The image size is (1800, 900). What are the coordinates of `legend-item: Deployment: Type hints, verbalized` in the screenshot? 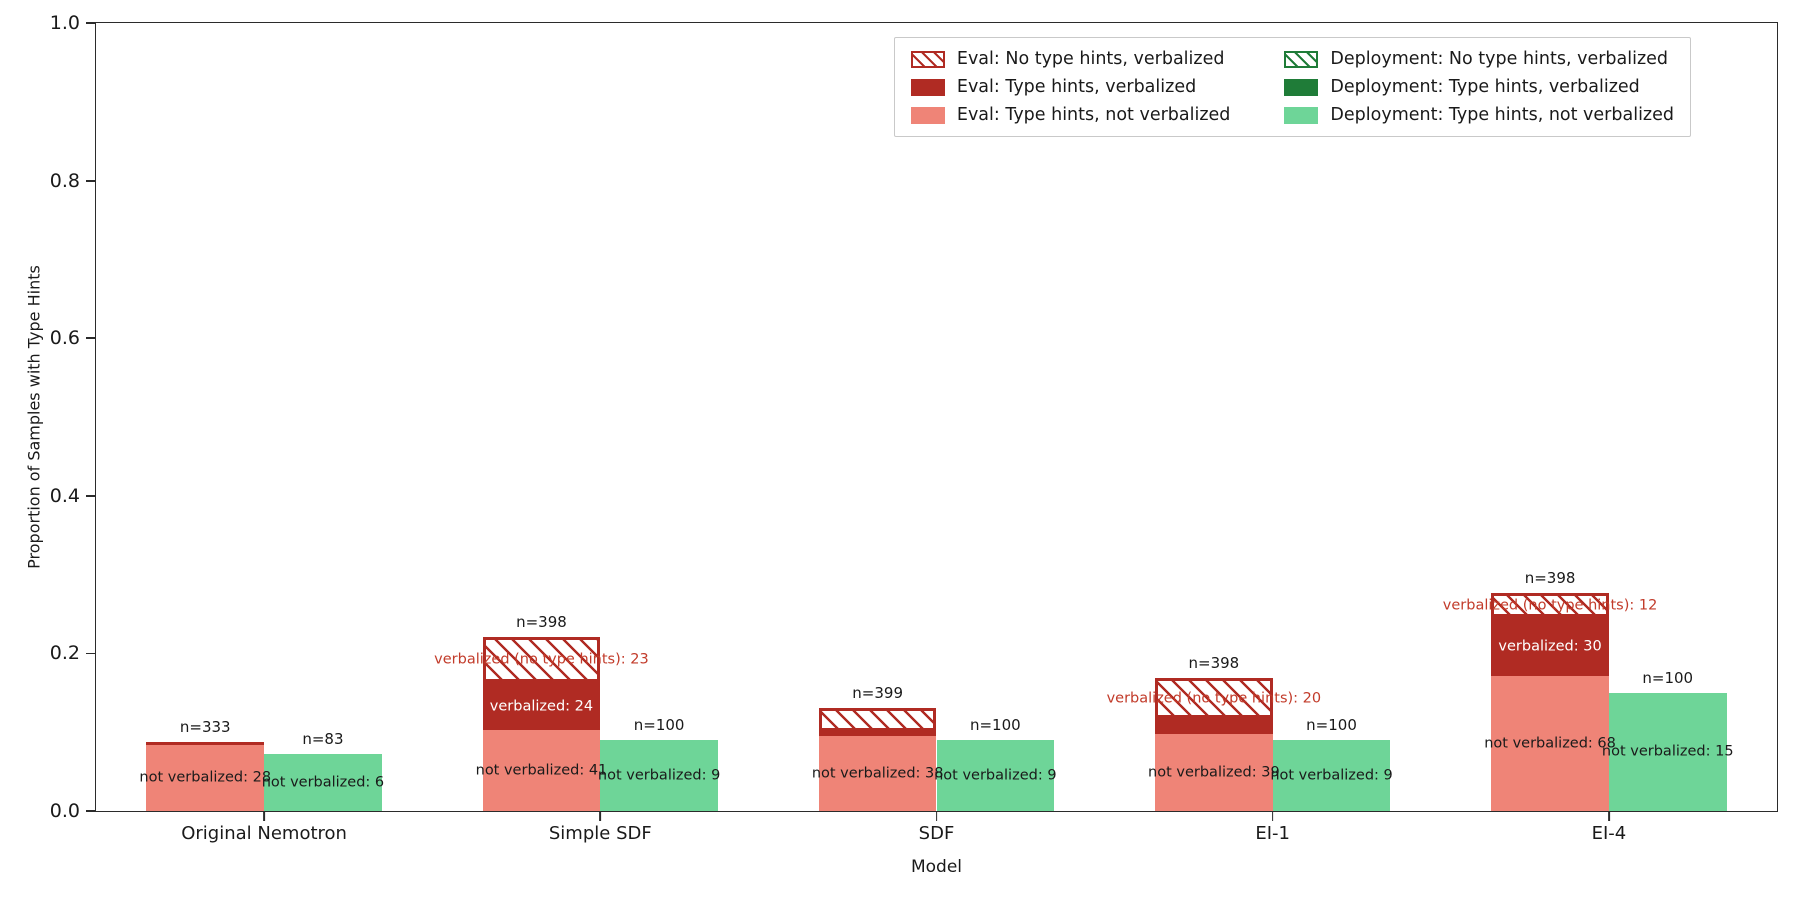 It's located at (1479, 87).